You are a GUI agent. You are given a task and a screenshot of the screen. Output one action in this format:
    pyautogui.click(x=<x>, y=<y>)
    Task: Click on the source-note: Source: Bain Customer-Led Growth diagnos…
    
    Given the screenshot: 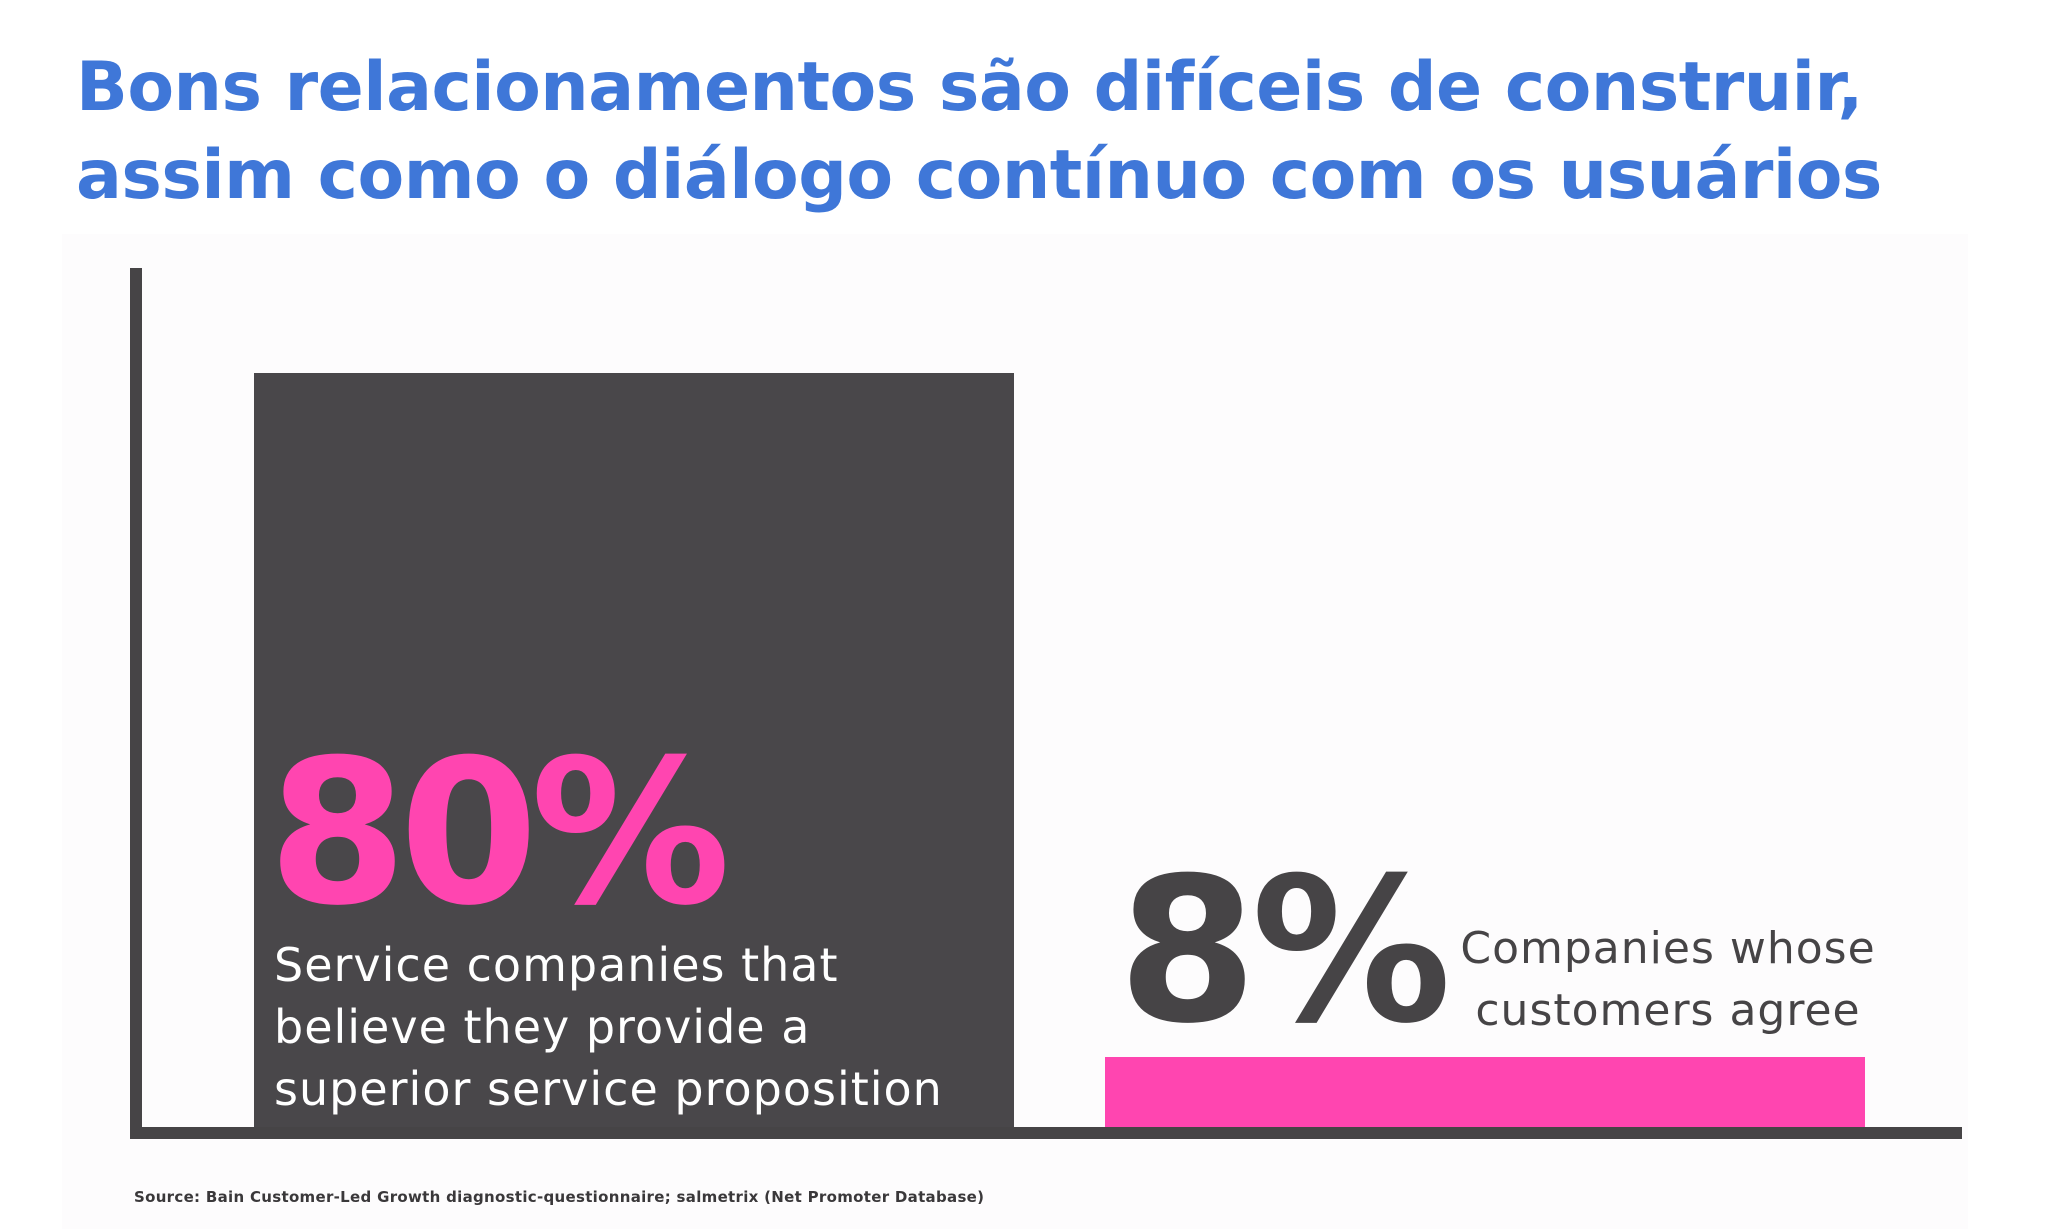 What is the action you would take?
    pyautogui.click(x=559, y=1197)
    